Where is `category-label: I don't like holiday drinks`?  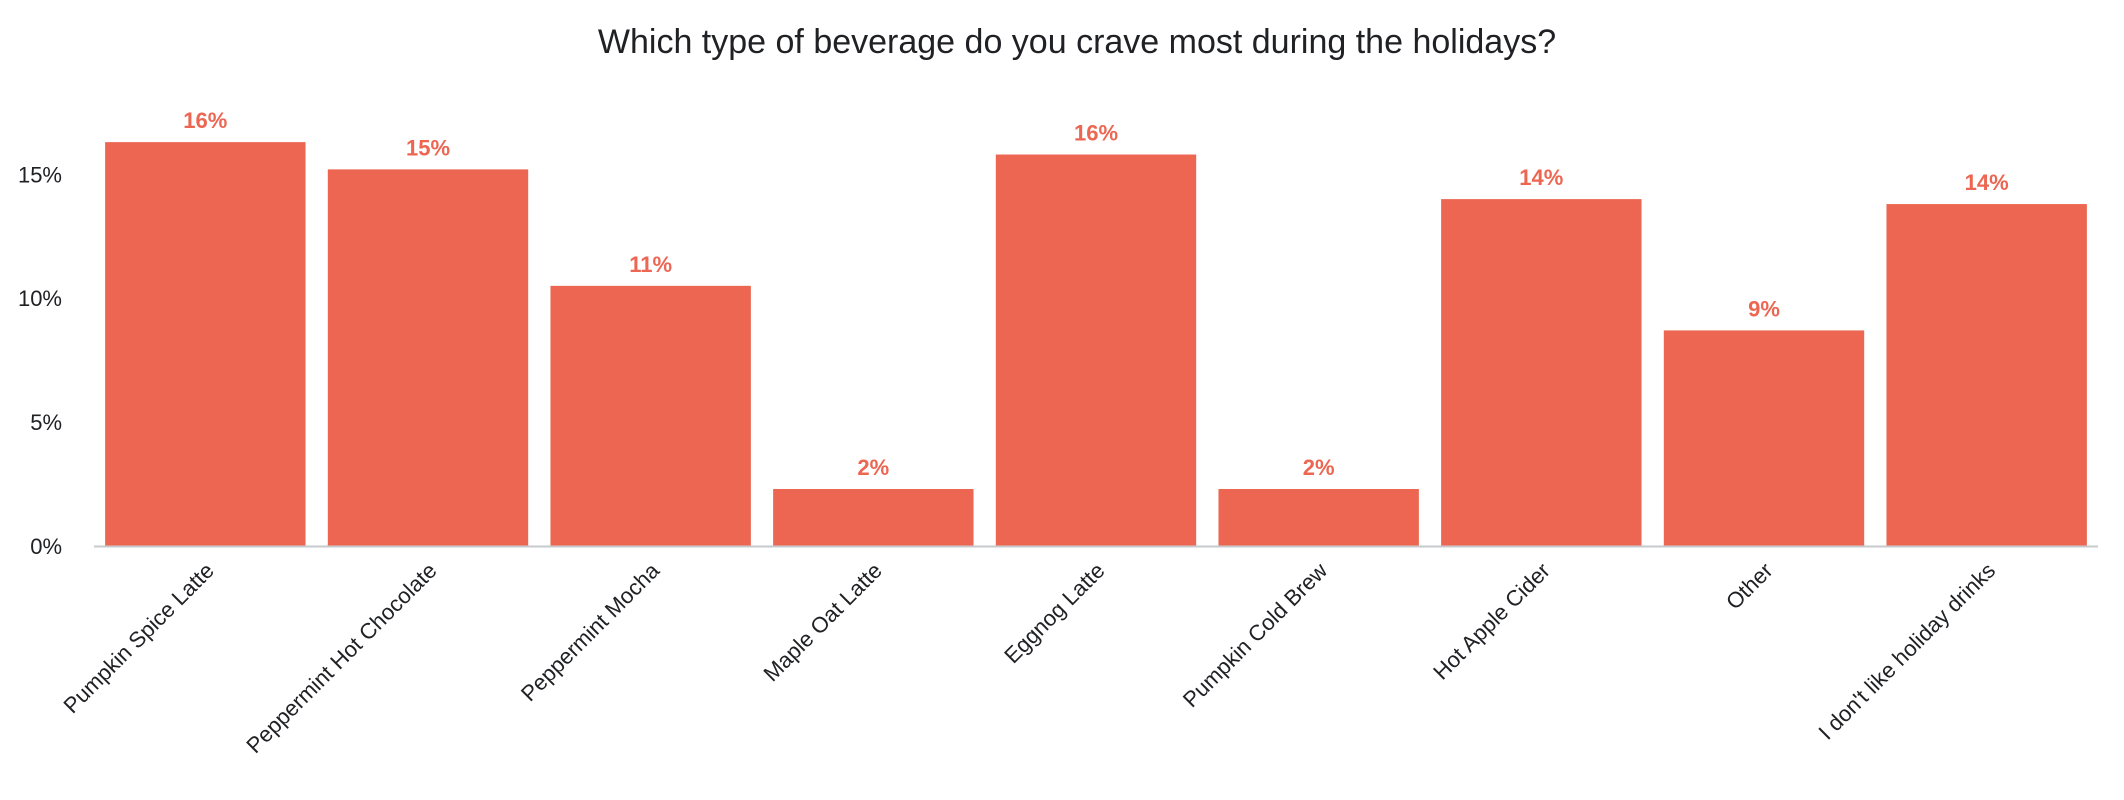 category-label: I don't like holiday drinks is located at coordinates (1907, 651).